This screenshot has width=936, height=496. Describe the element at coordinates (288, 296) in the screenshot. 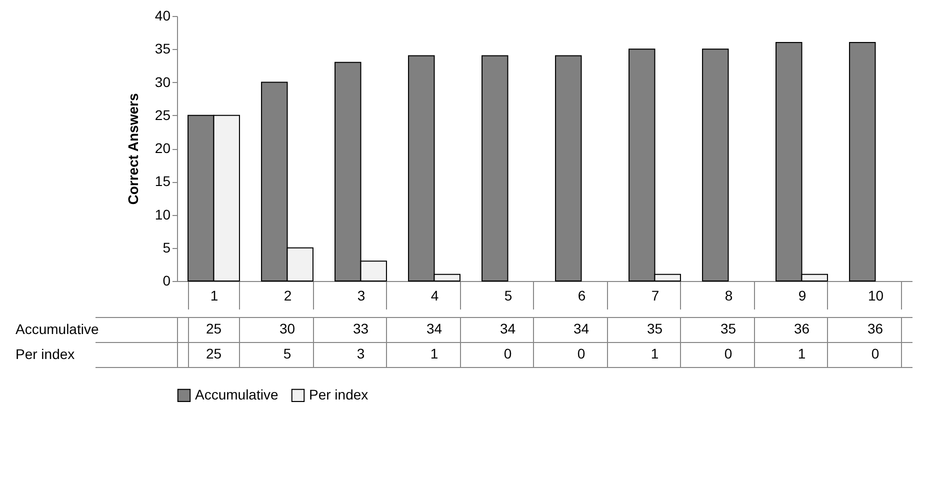

I see `x-tick-label: 2` at that location.